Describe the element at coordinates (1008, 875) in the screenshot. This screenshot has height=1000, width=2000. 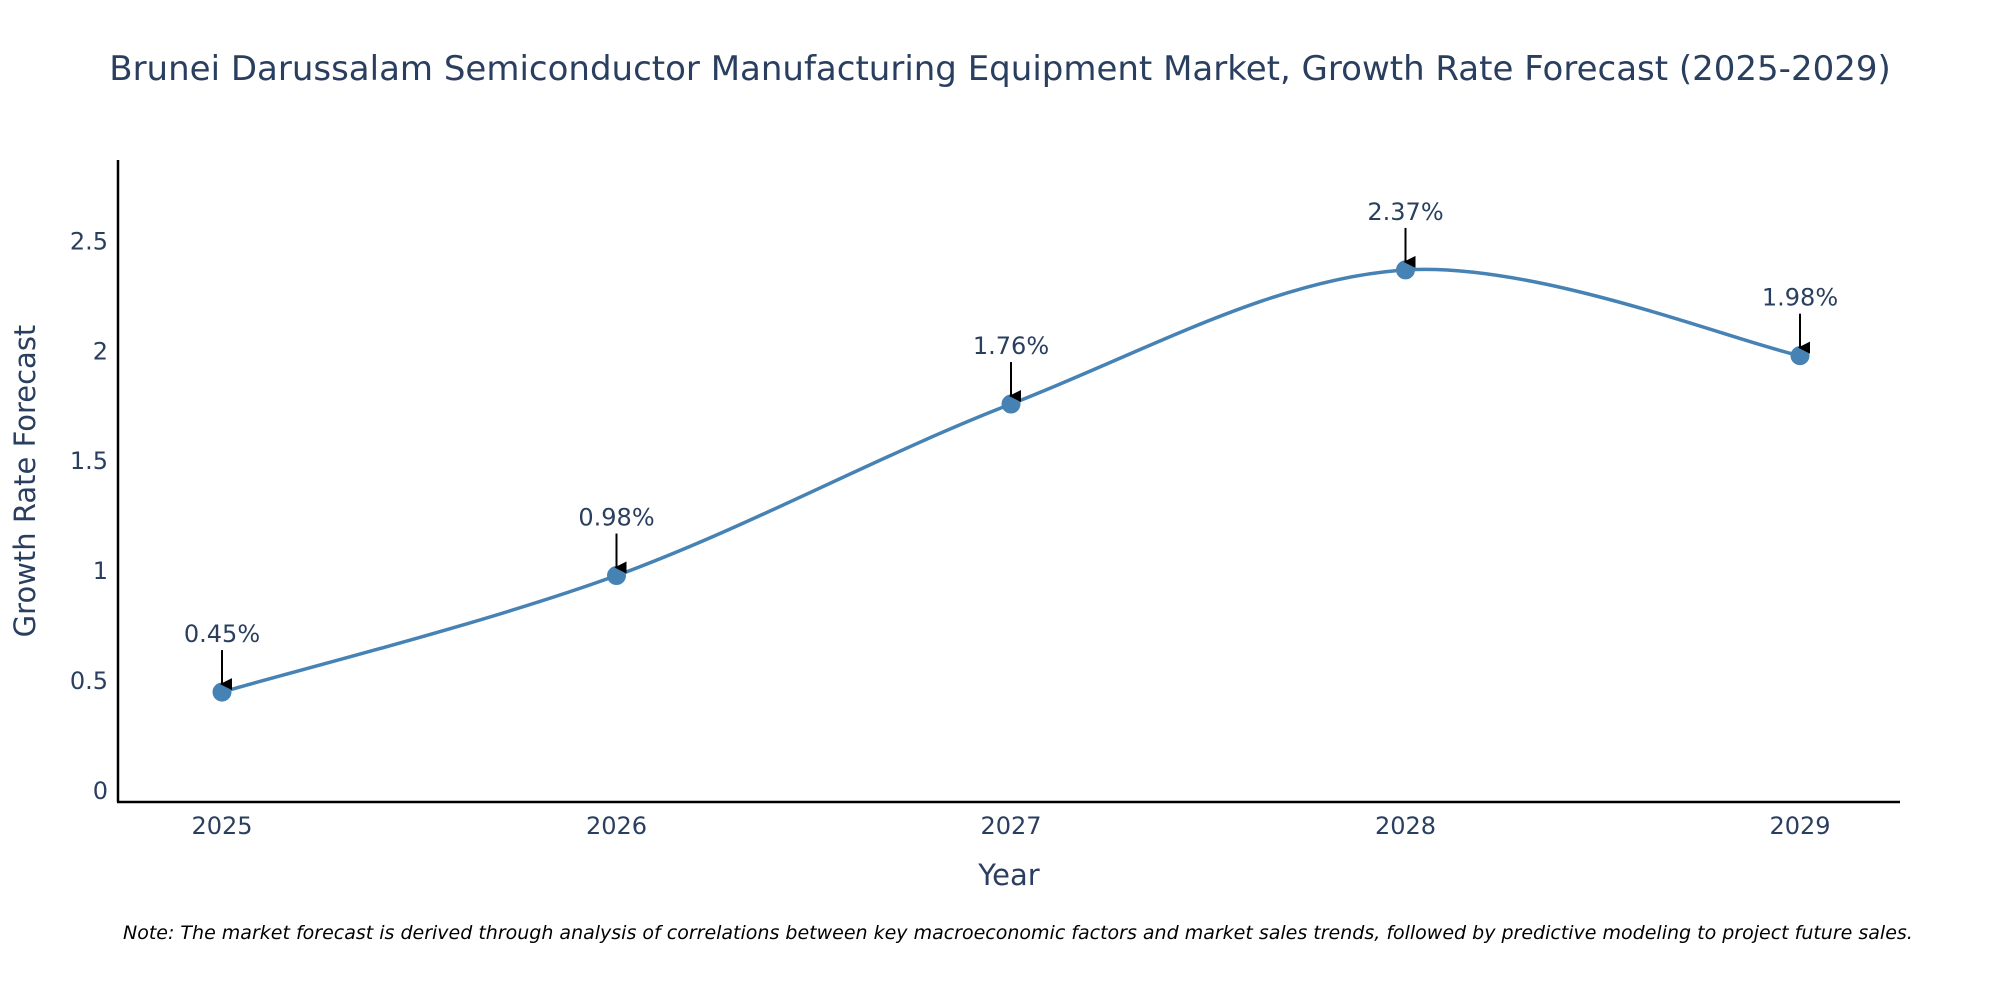
I see `x-axis-title: Year` at that location.